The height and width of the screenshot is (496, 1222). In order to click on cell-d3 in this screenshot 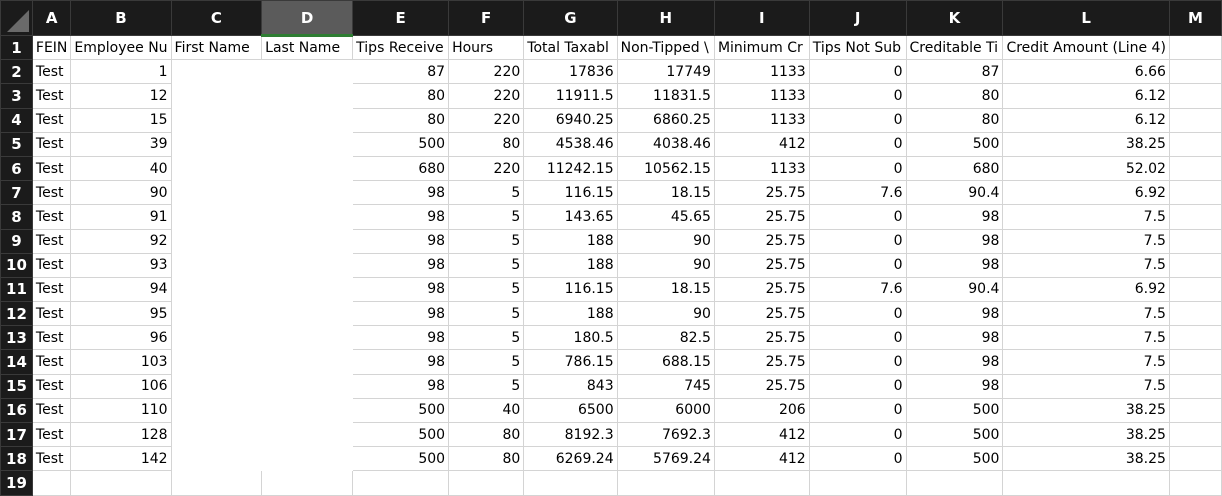, I will do `click(307, 96)`.